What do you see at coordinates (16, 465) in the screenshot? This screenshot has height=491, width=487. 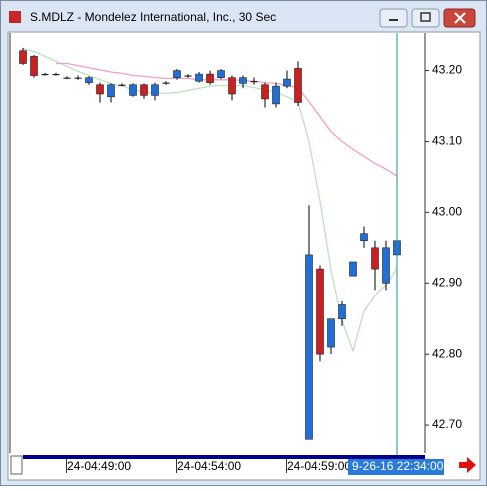 I see `scroll-thumb` at bounding box center [16, 465].